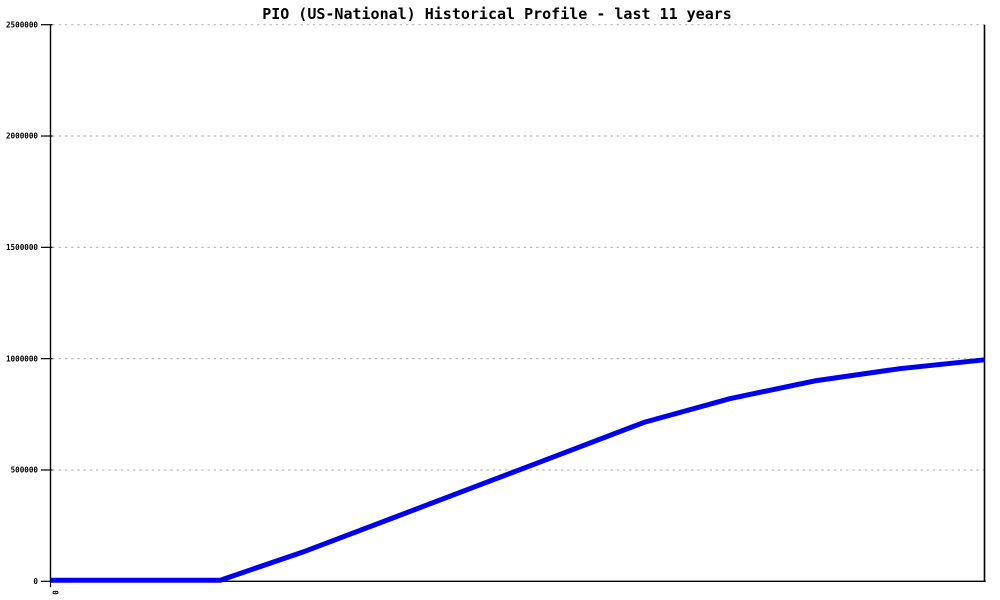  What do you see at coordinates (22, 24) in the screenshot?
I see `y-tick-label: 2500000` at bounding box center [22, 24].